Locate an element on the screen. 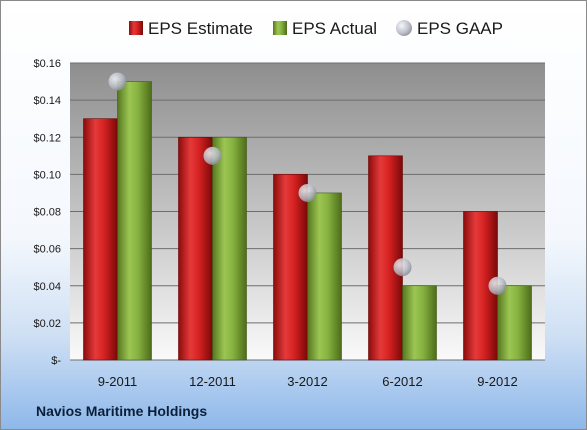 Image resolution: width=587 pixels, height=430 pixels. legend-swatch-estimate is located at coordinates (136, 28).